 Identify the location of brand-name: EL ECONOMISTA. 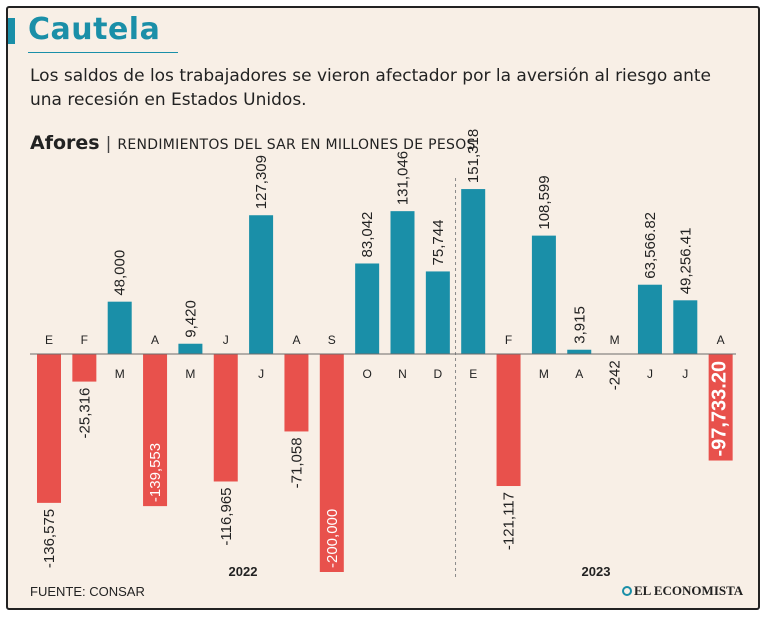
(689, 590).